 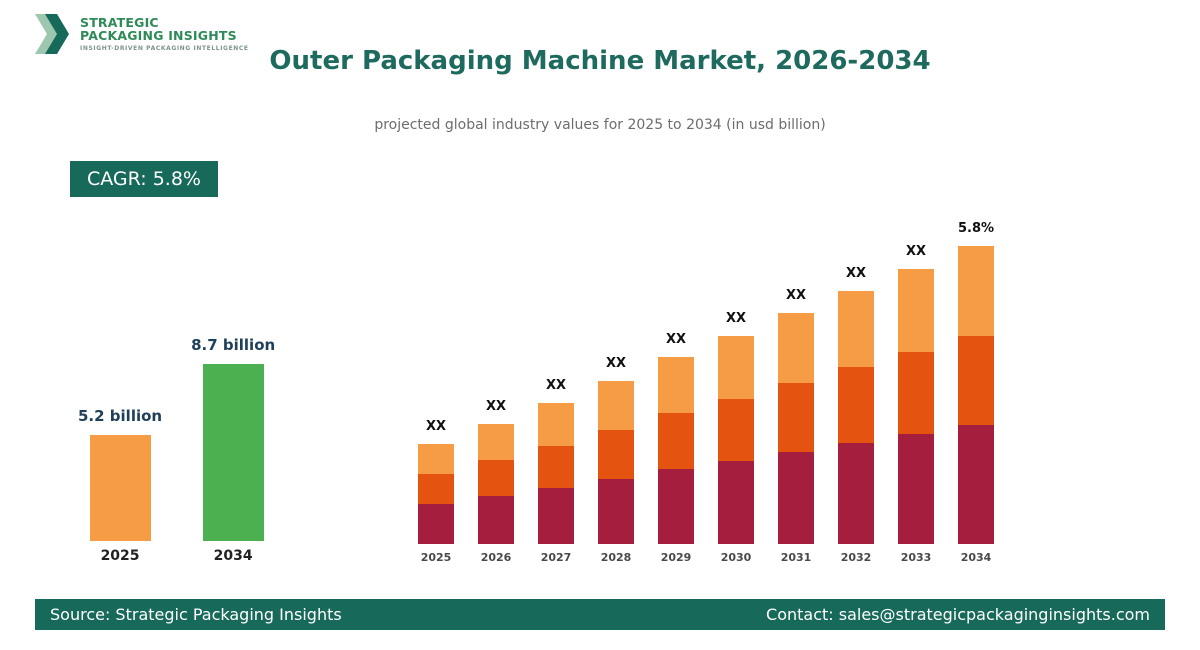 What do you see at coordinates (556, 557) in the screenshot?
I see `year-tick-2027: 2027` at bounding box center [556, 557].